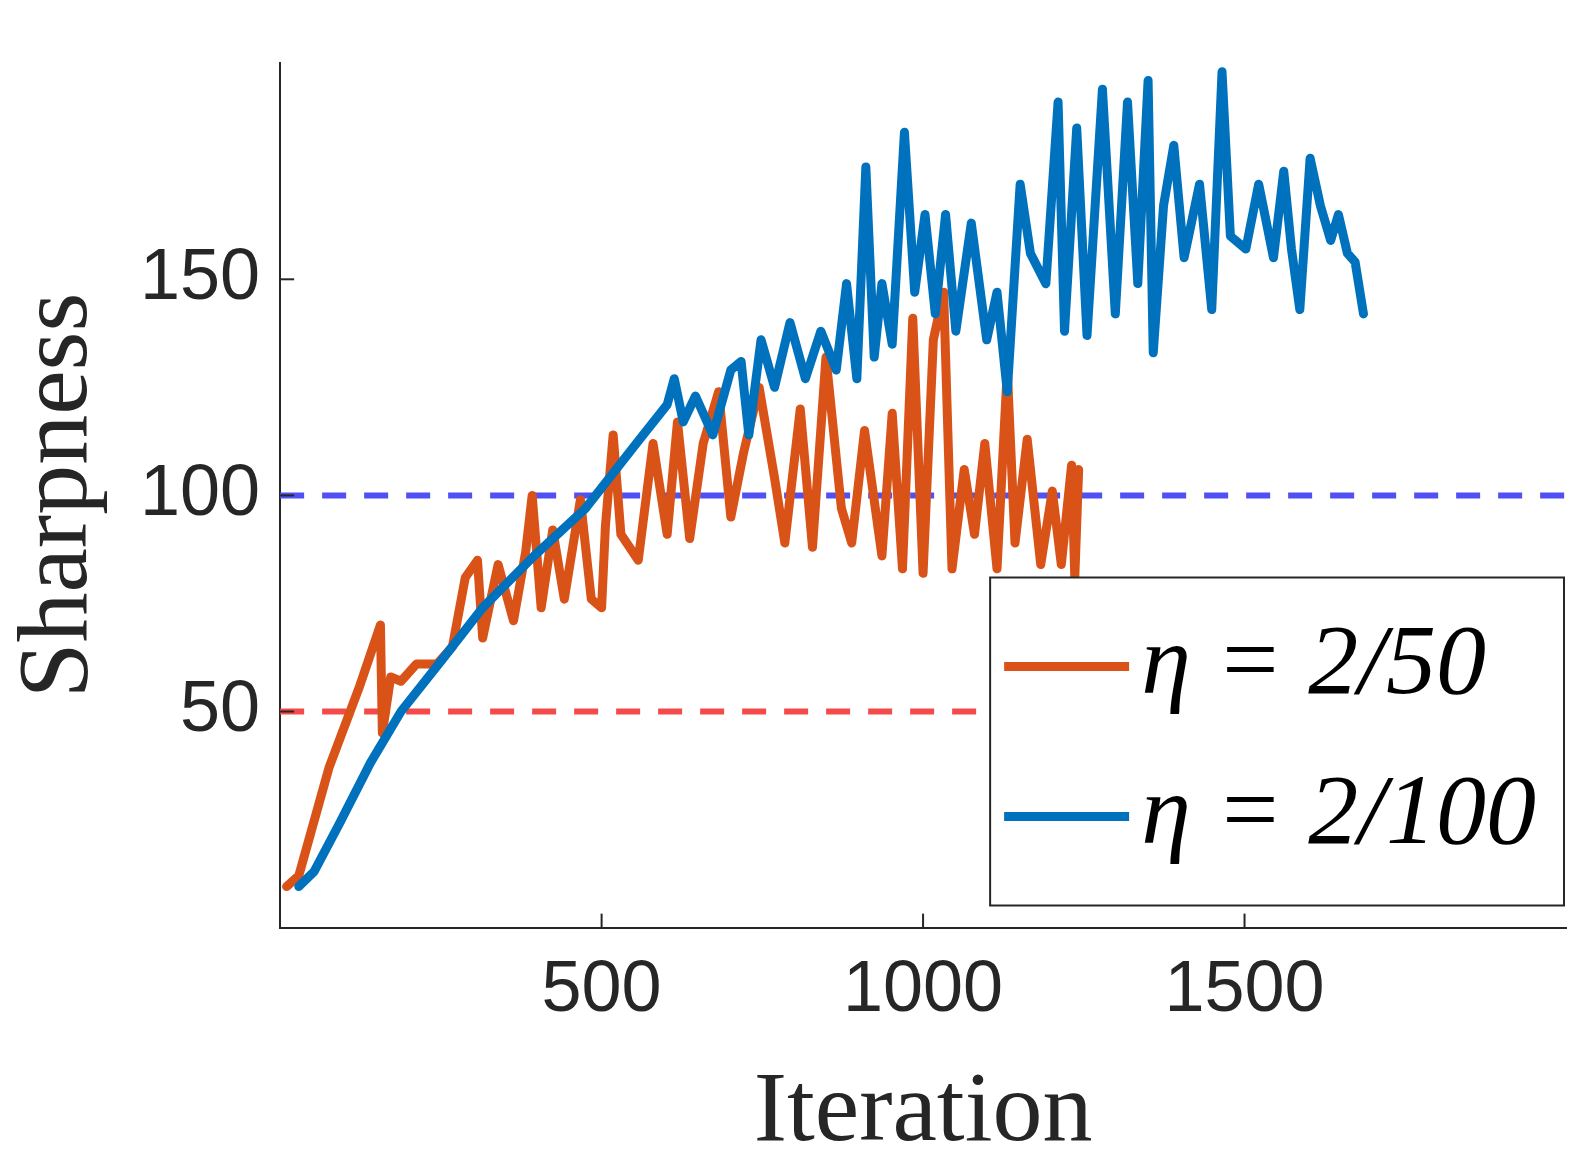  What do you see at coordinates (923, 1107) in the screenshot?
I see `x-axis-title: Iteration` at bounding box center [923, 1107].